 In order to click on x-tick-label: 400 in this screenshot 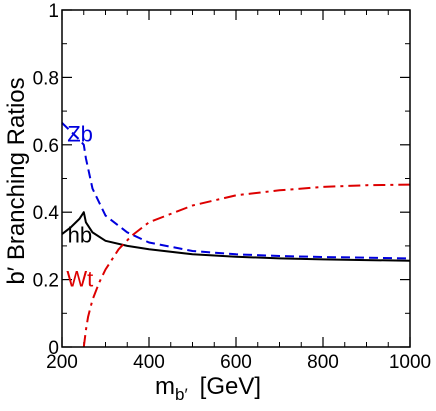, I will do `click(149, 362)`.